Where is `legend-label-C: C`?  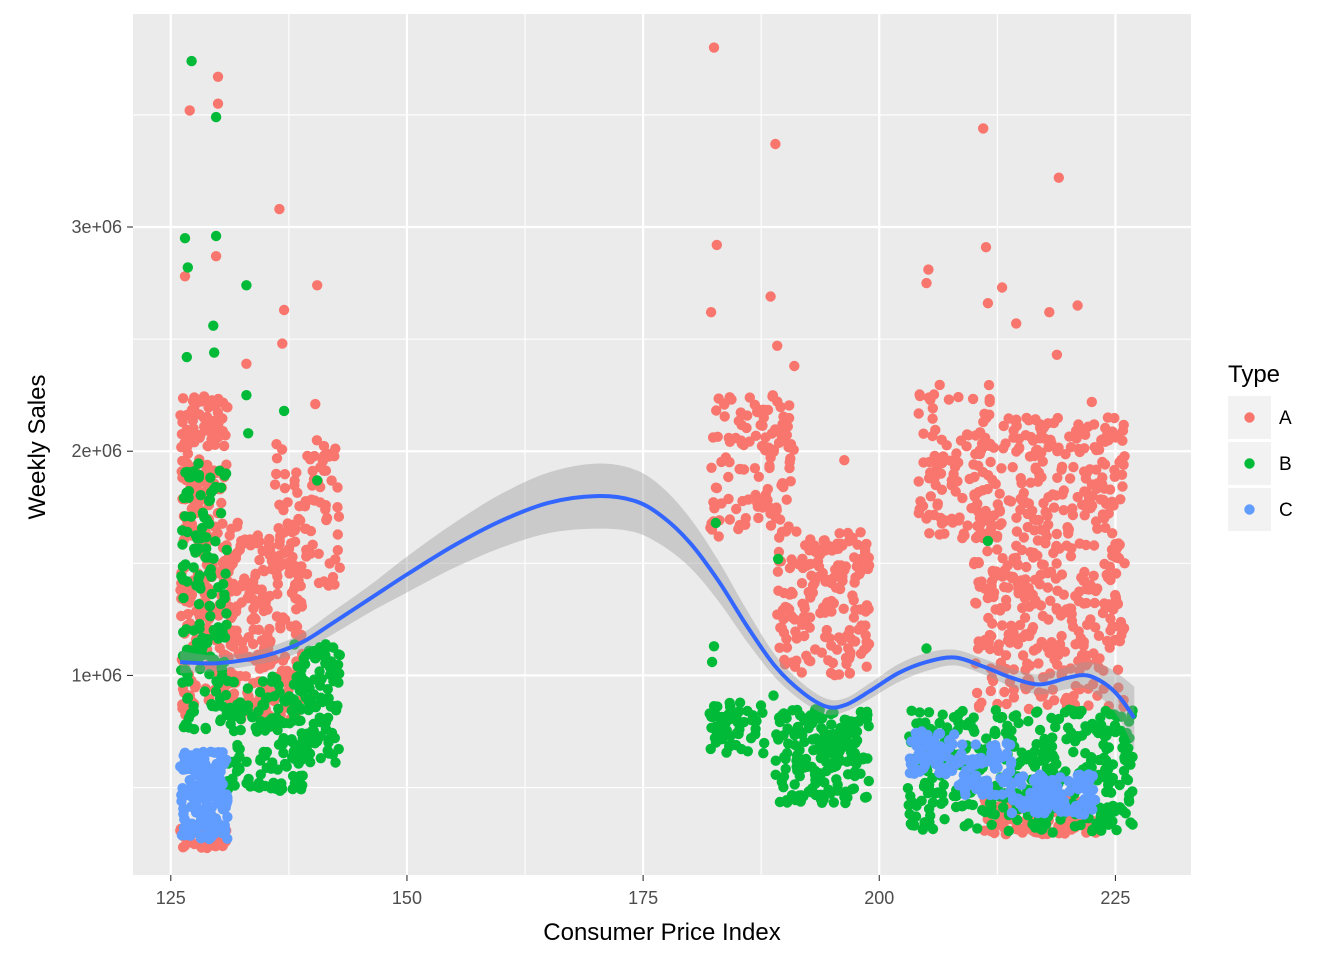
legend-label-C: C is located at coordinates (1286, 510).